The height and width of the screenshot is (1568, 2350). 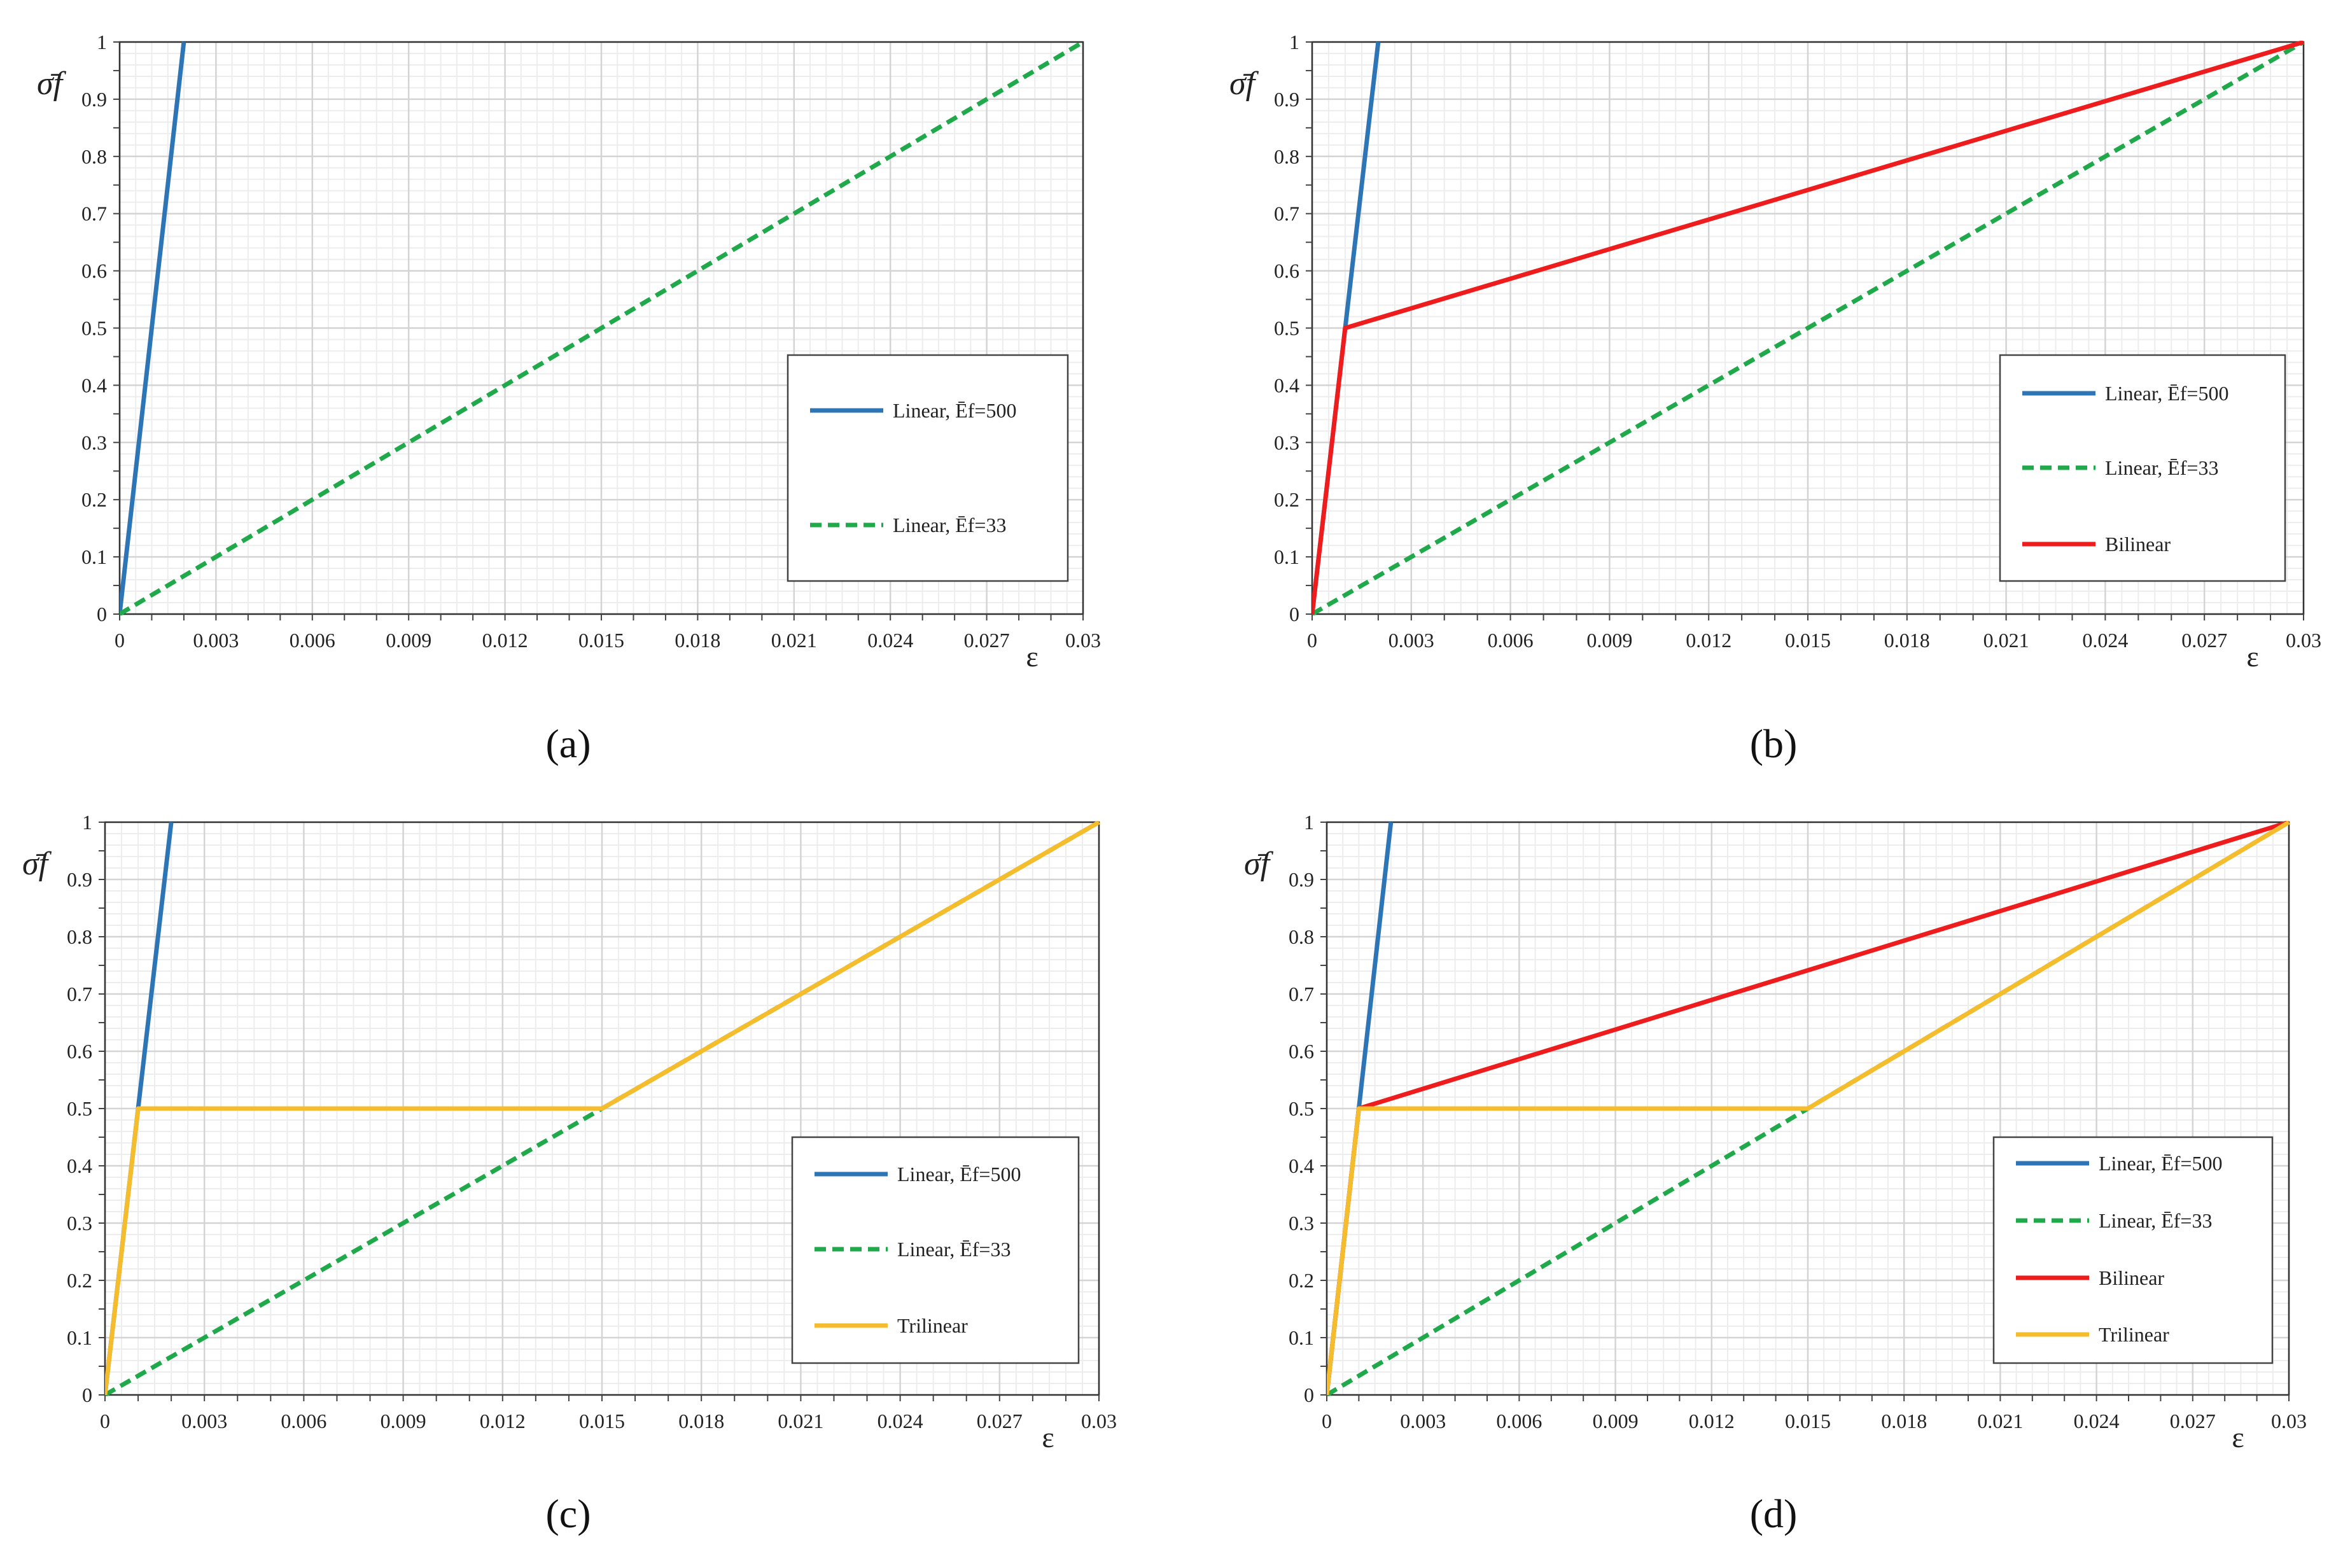 I want to click on legend: Linear, Ēf=500 Linear, Ēf=33 Trilinear, so click(x=936, y=1250).